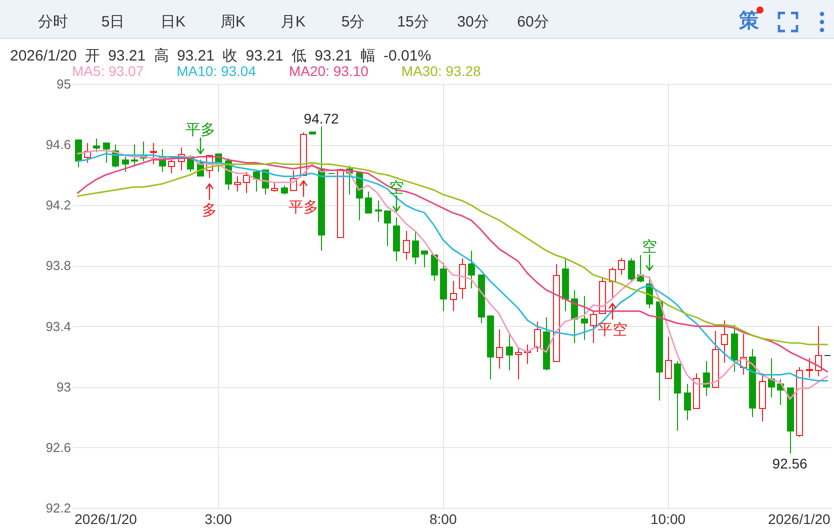  What do you see at coordinates (173, 22) in the screenshot?
I see `text: 日K` at bounding box center [173, 22].